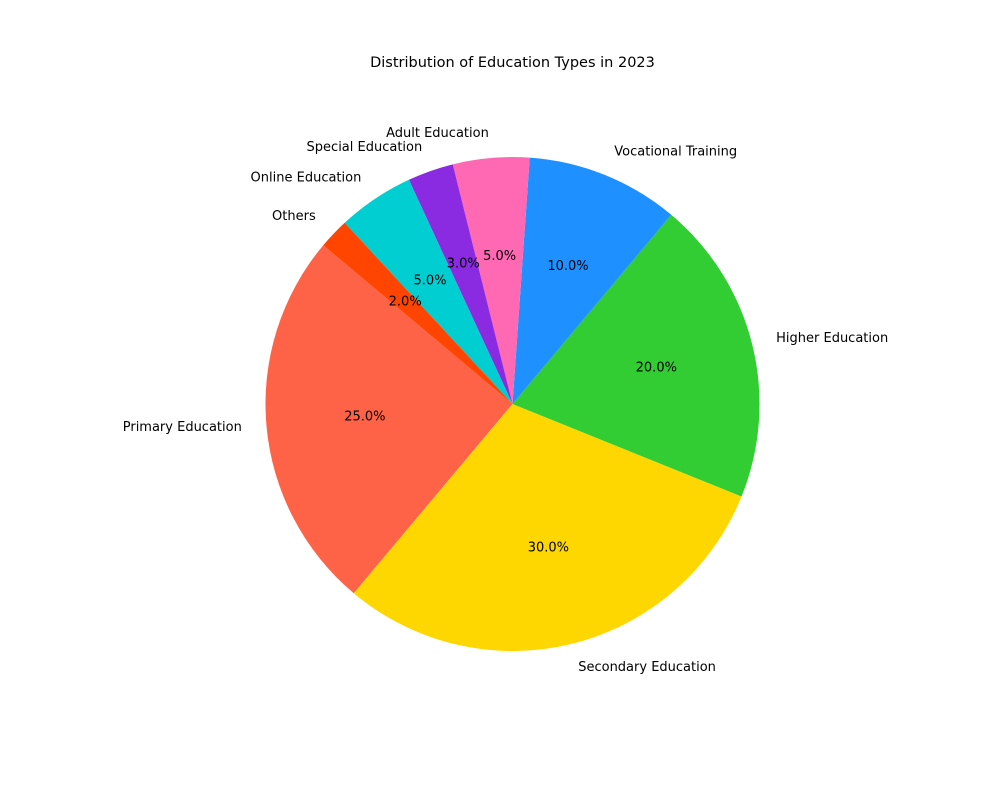  Describe the element at coordinates (491, 280) in the screenshot. I see `pie-slice-adult-education` at that location.